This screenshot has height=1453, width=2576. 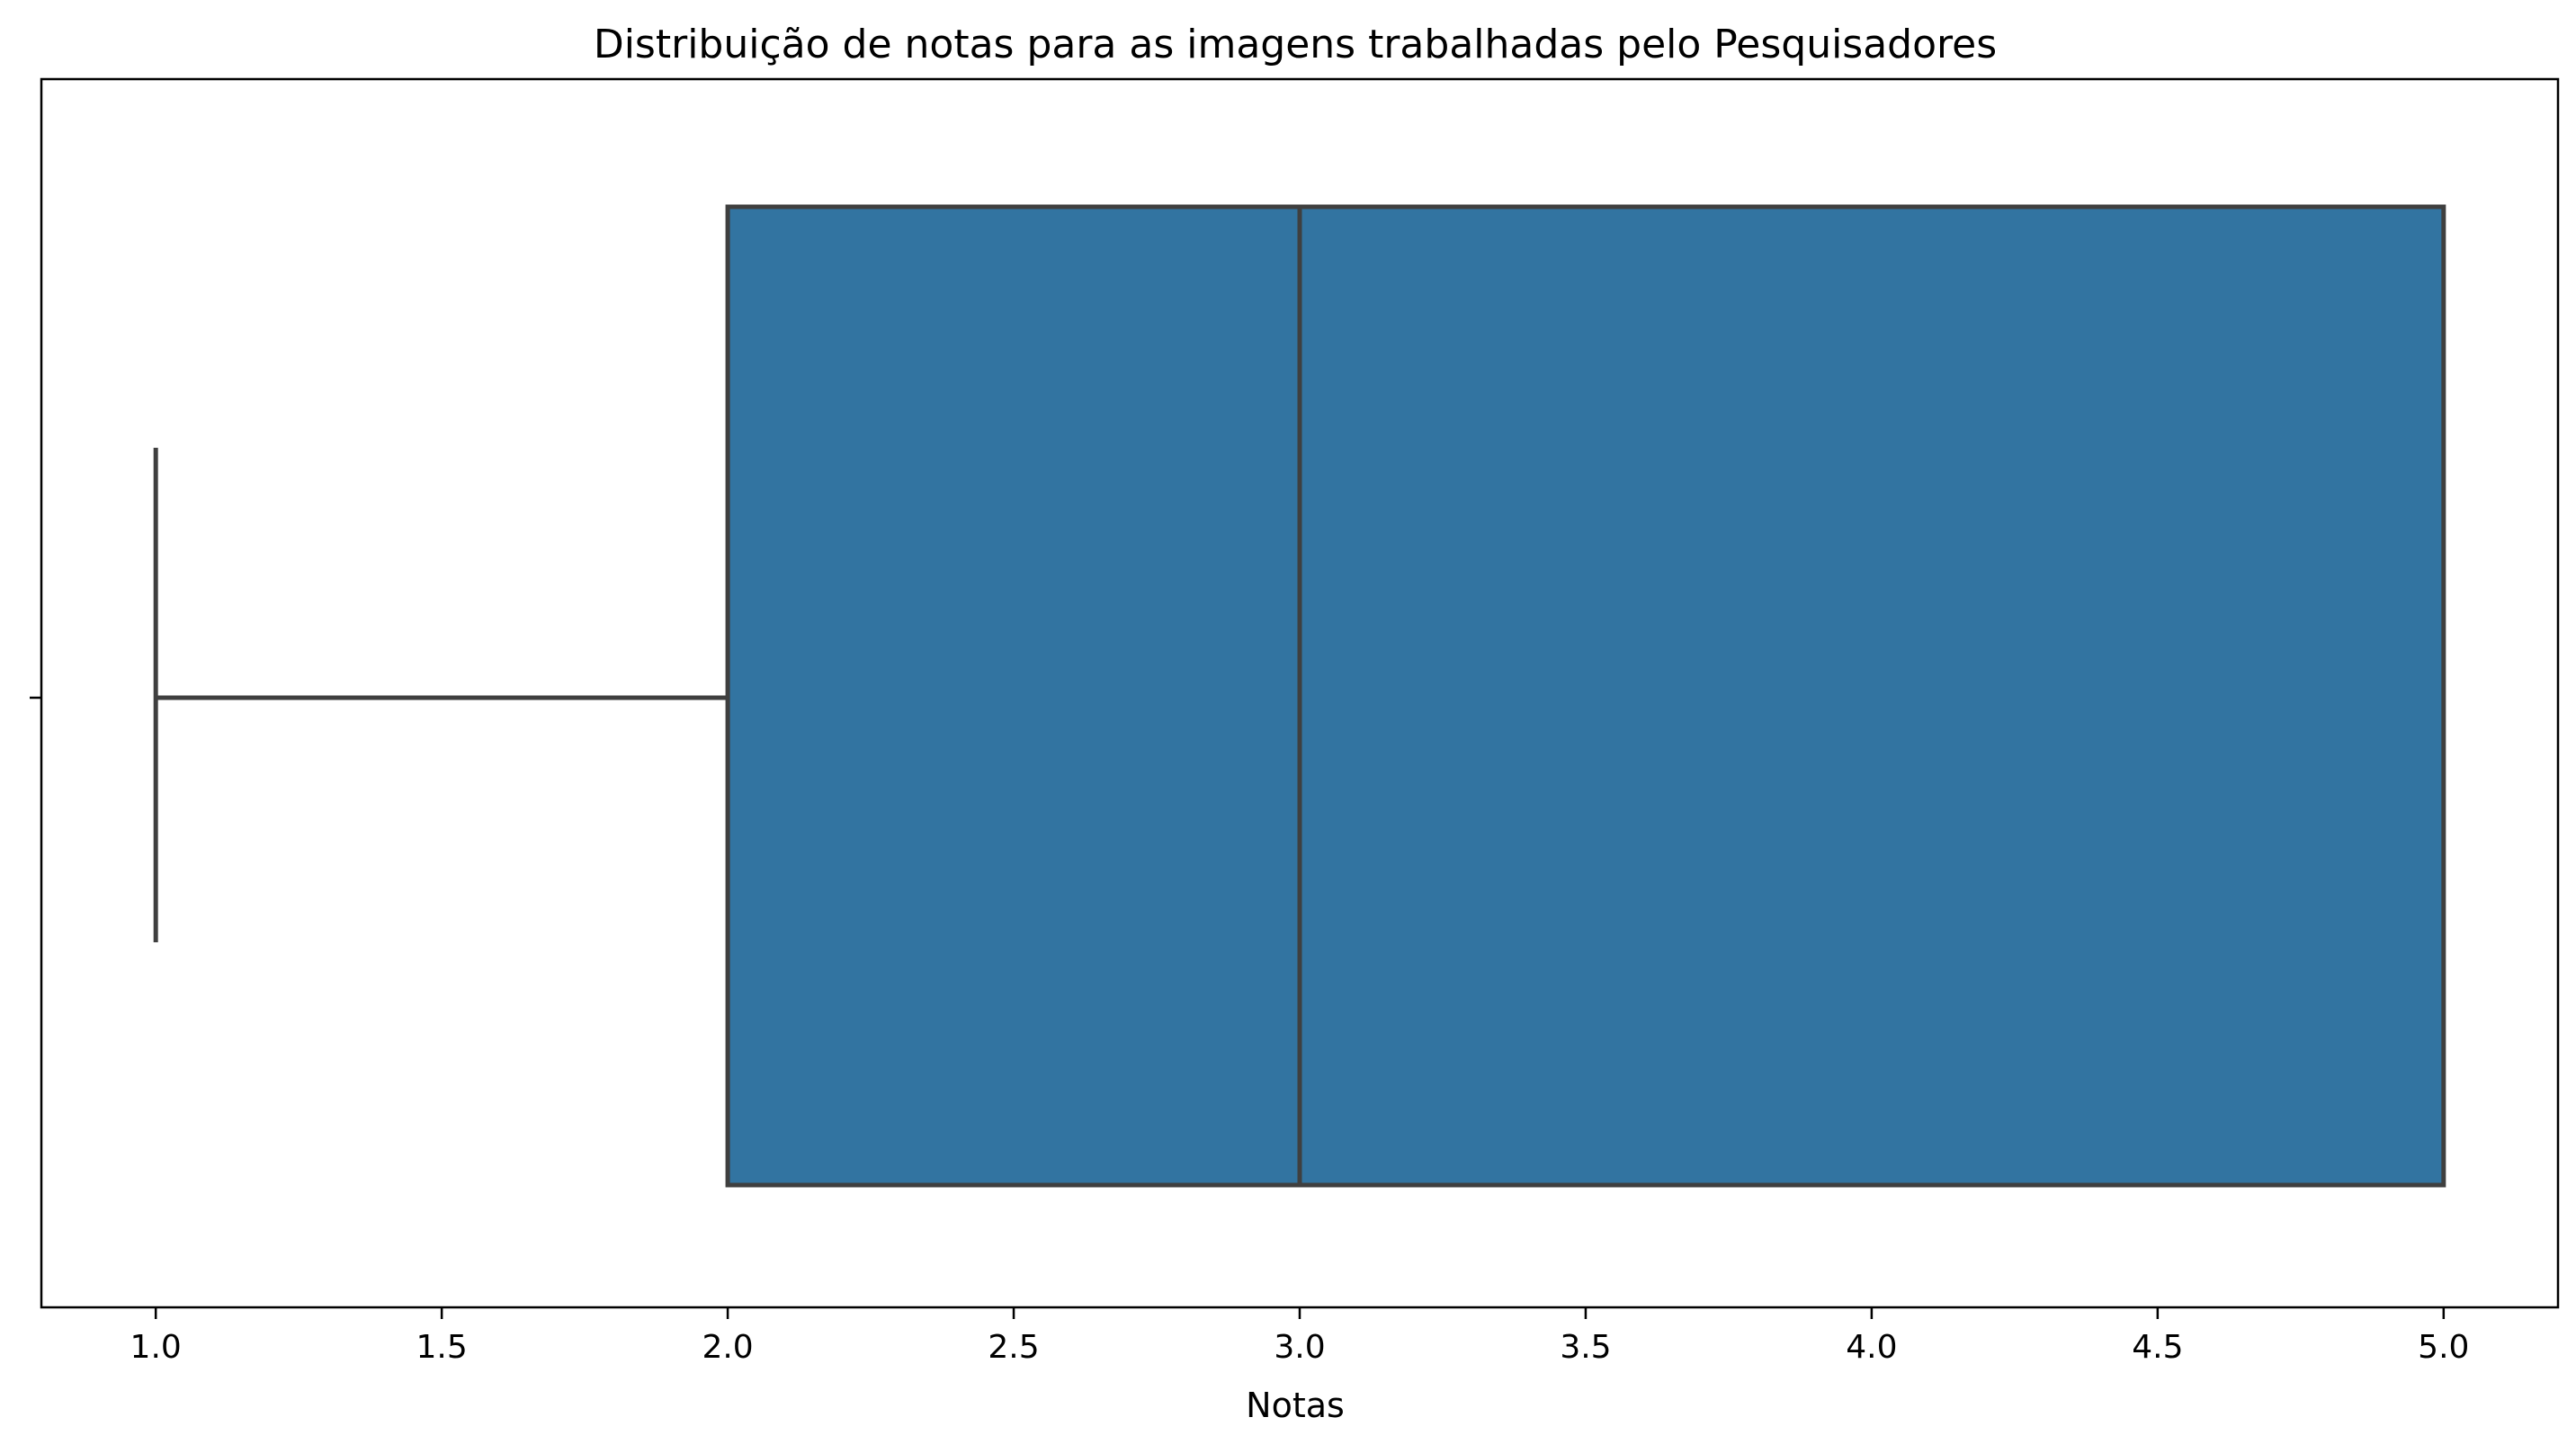 I want to click on x-tick-label: 4.5, so click(x=2157, y=1347).